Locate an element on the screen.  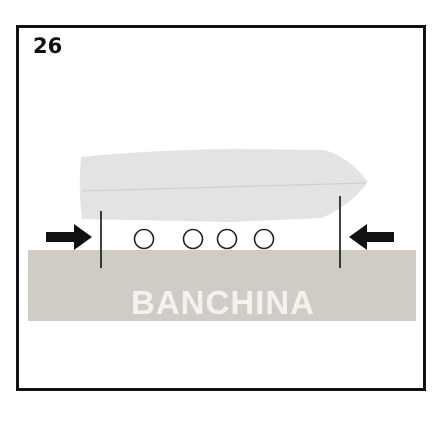
left-arrow-icon is located at coordinates (371, 237).